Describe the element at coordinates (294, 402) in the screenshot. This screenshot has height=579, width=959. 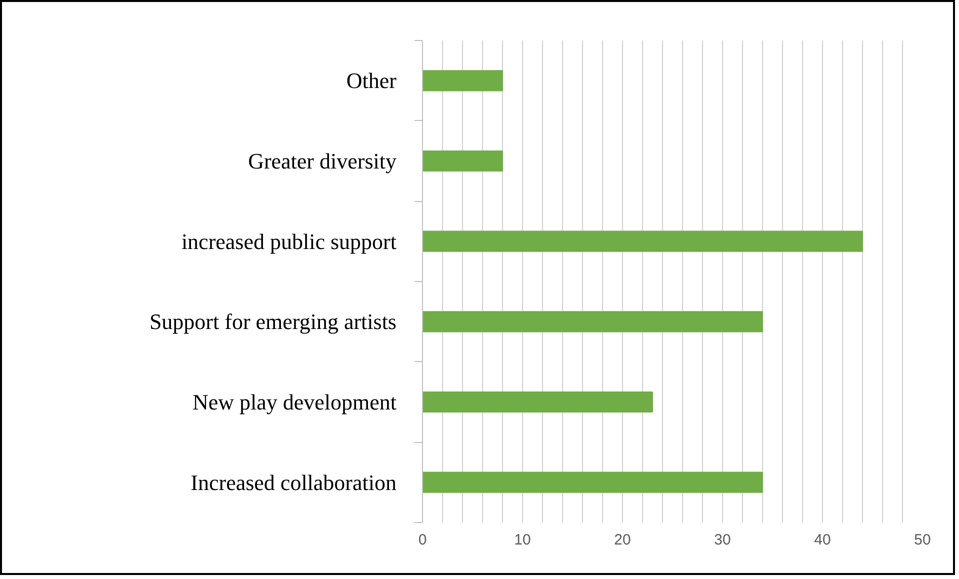
I see `y-tick-label: New play development` at that location.